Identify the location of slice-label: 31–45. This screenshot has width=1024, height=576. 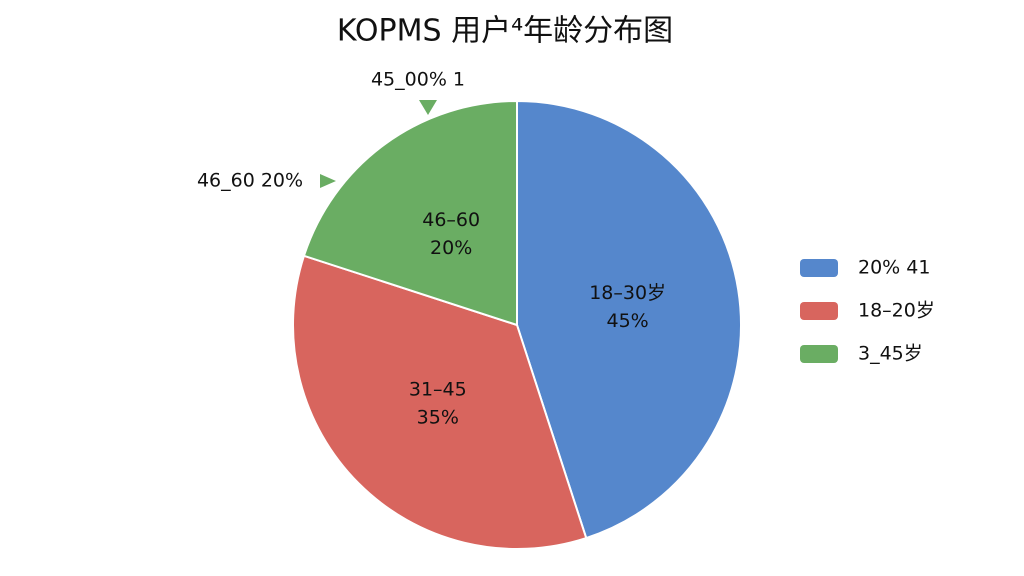
(438, 390).